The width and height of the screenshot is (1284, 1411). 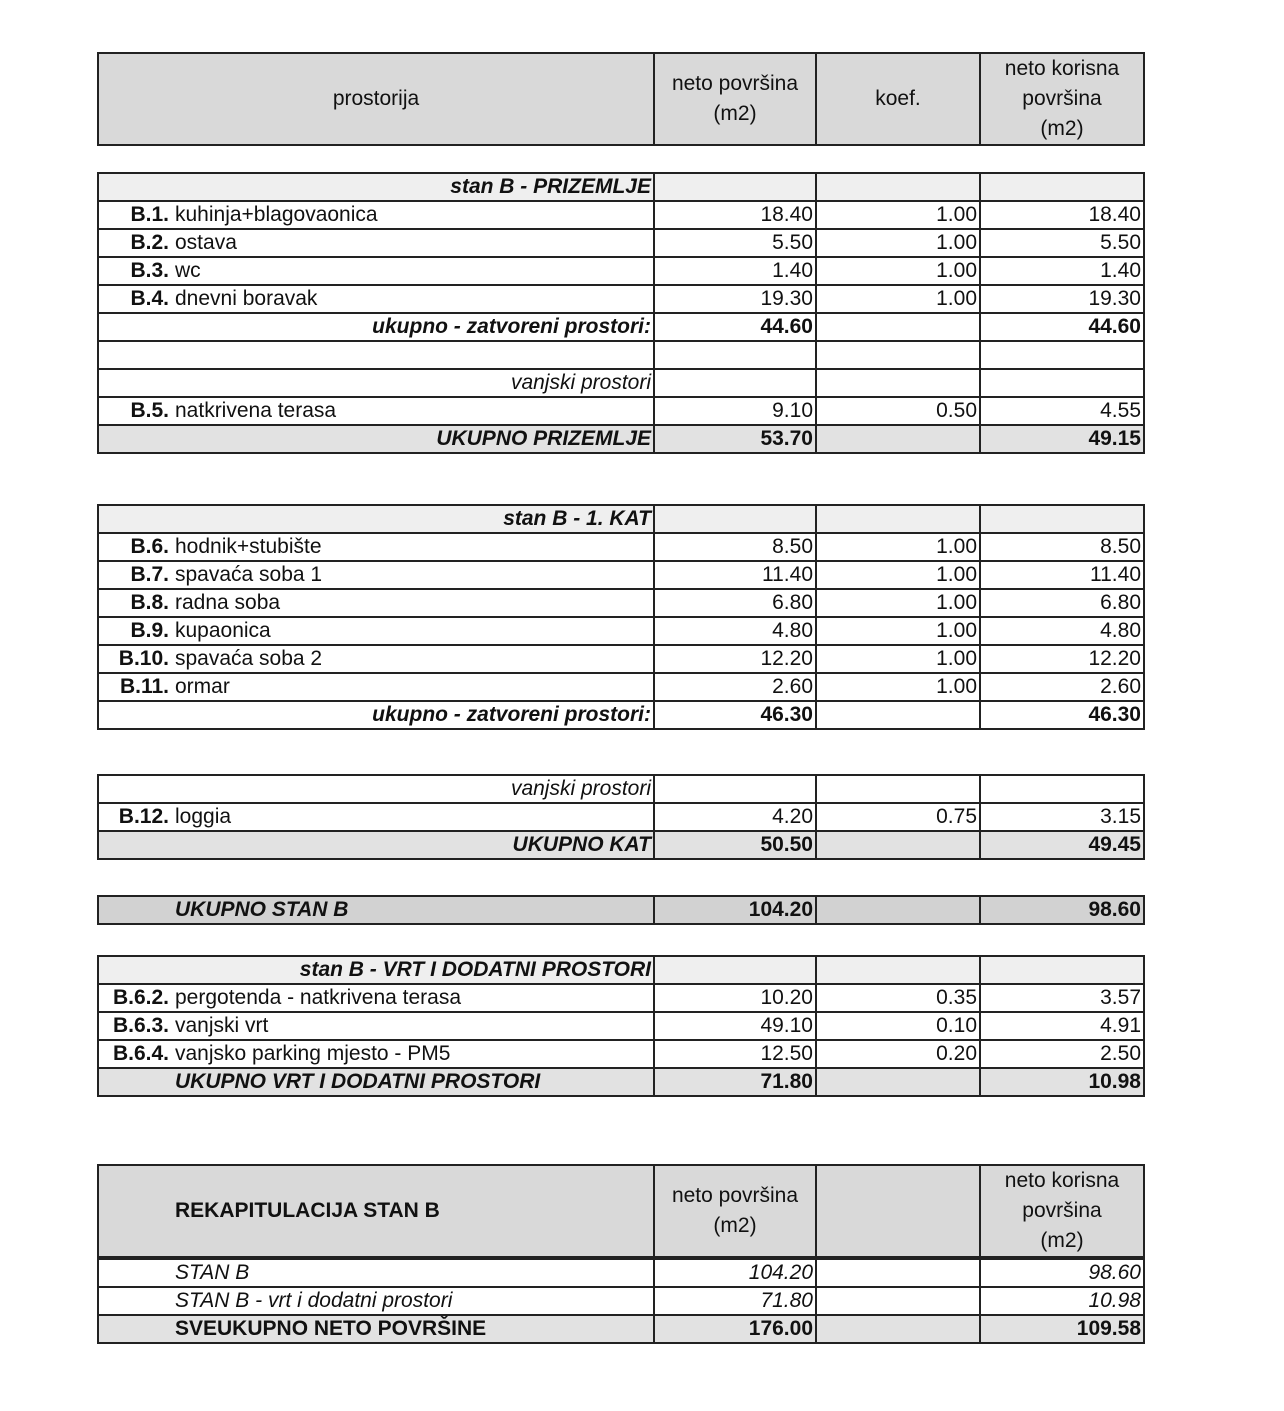 I want to click on table-row: UKUPNO KAT 50.50 49.45, so click(x=621, y=845).